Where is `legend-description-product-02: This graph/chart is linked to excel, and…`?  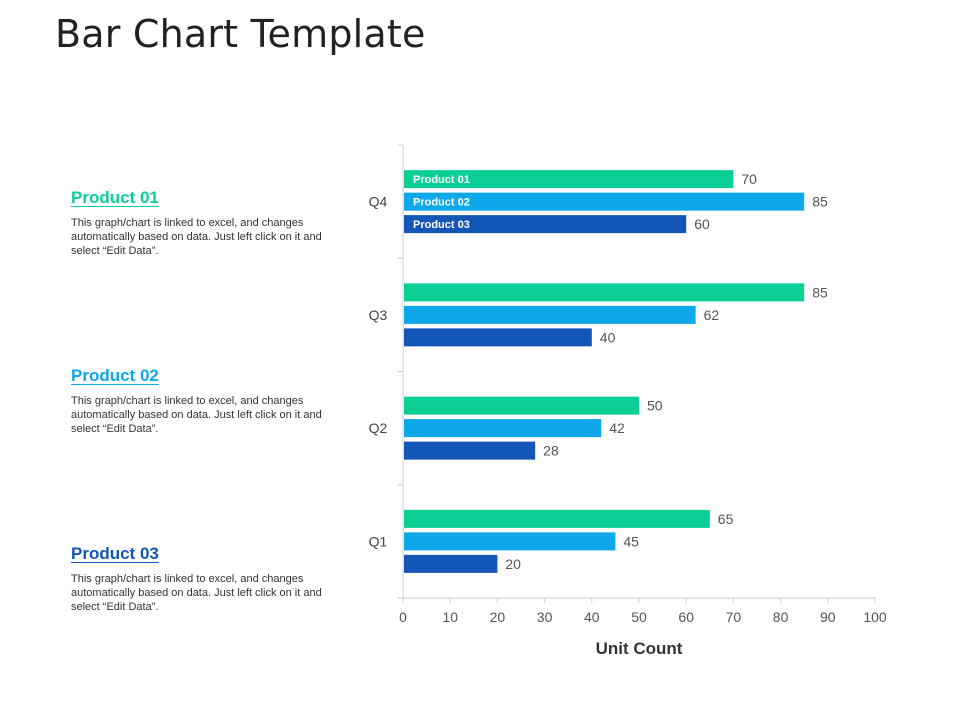 legend-description-product-02: This graph/chart is linked to excel, and… is located at coordinates (196, 415).